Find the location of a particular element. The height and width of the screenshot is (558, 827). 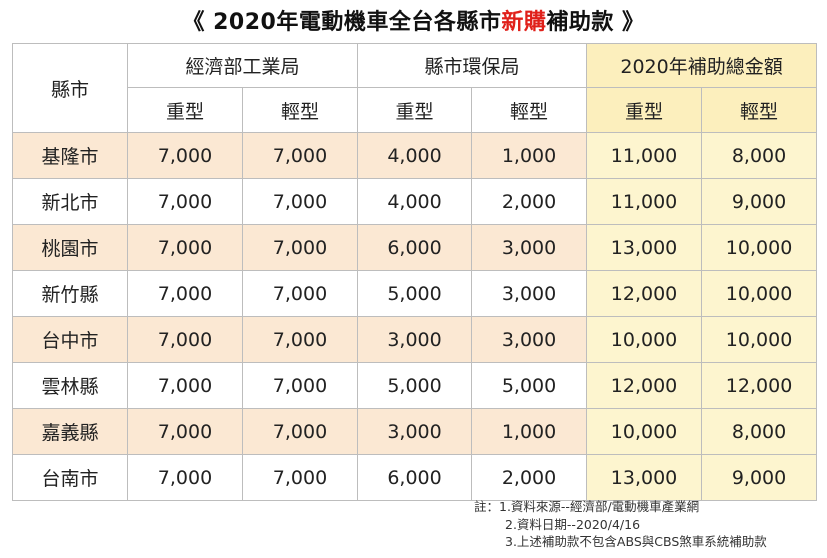

table-row: 嘉義縣 7,000 7,000 3,000 1,000 10,000 8,000 is located at coordinates (415, 431).